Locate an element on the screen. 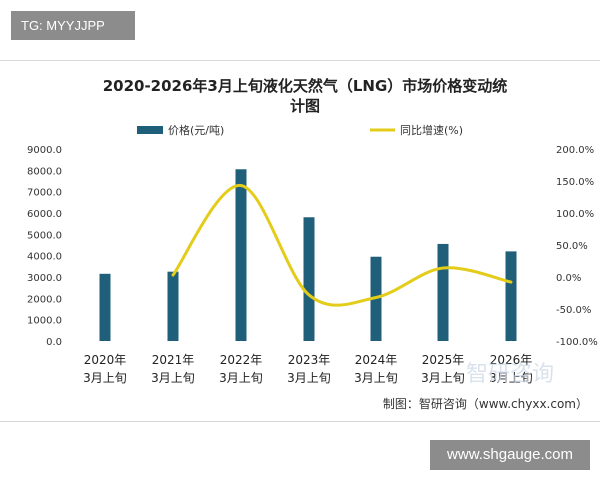 The width and height of the screenshot is (600, 480). watermark: 智研咨询 is located at coordinates (510, 374).